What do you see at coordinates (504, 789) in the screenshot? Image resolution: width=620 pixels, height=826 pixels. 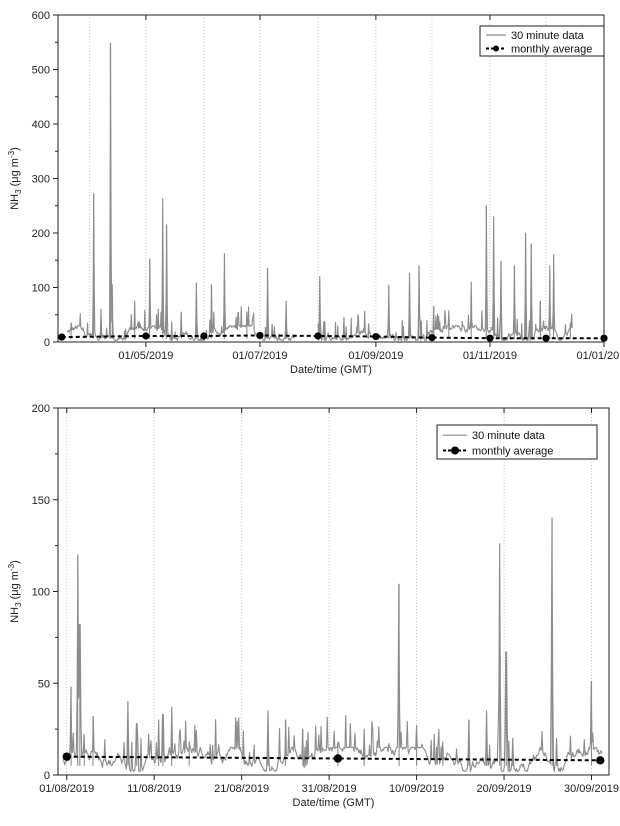 I see `x-tick-label: 20/09/2019` at bounding box center [504, 789].